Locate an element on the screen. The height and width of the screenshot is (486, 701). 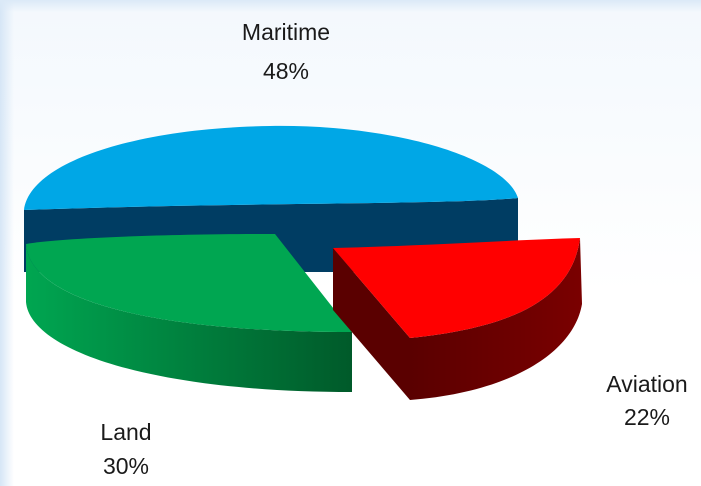
left-edge-shade is located at coordinates (7, 243).